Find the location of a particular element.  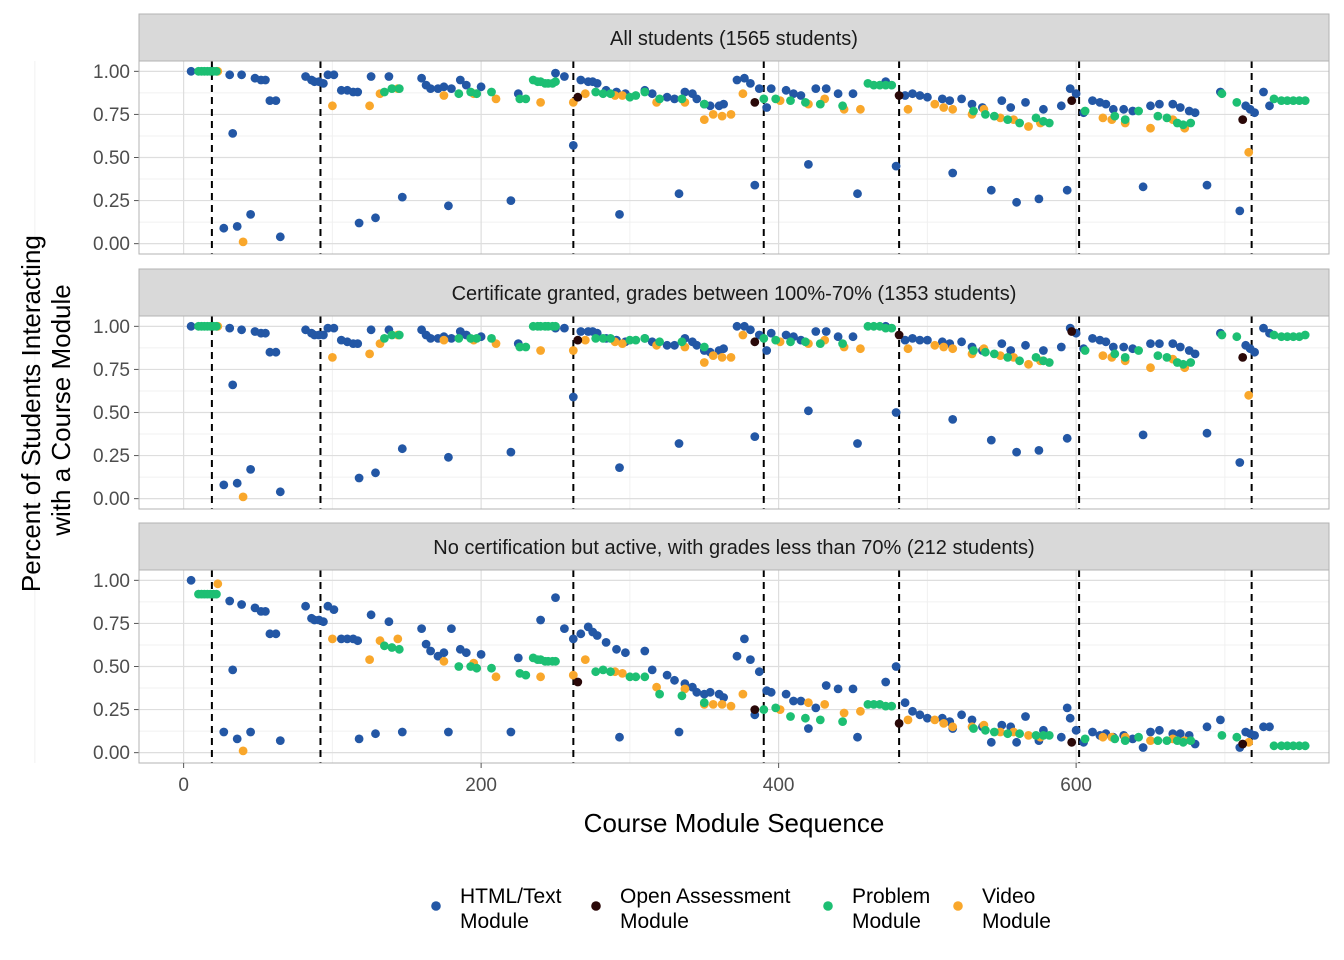

legend-label-line: Module is located at coordinates (654, 921).